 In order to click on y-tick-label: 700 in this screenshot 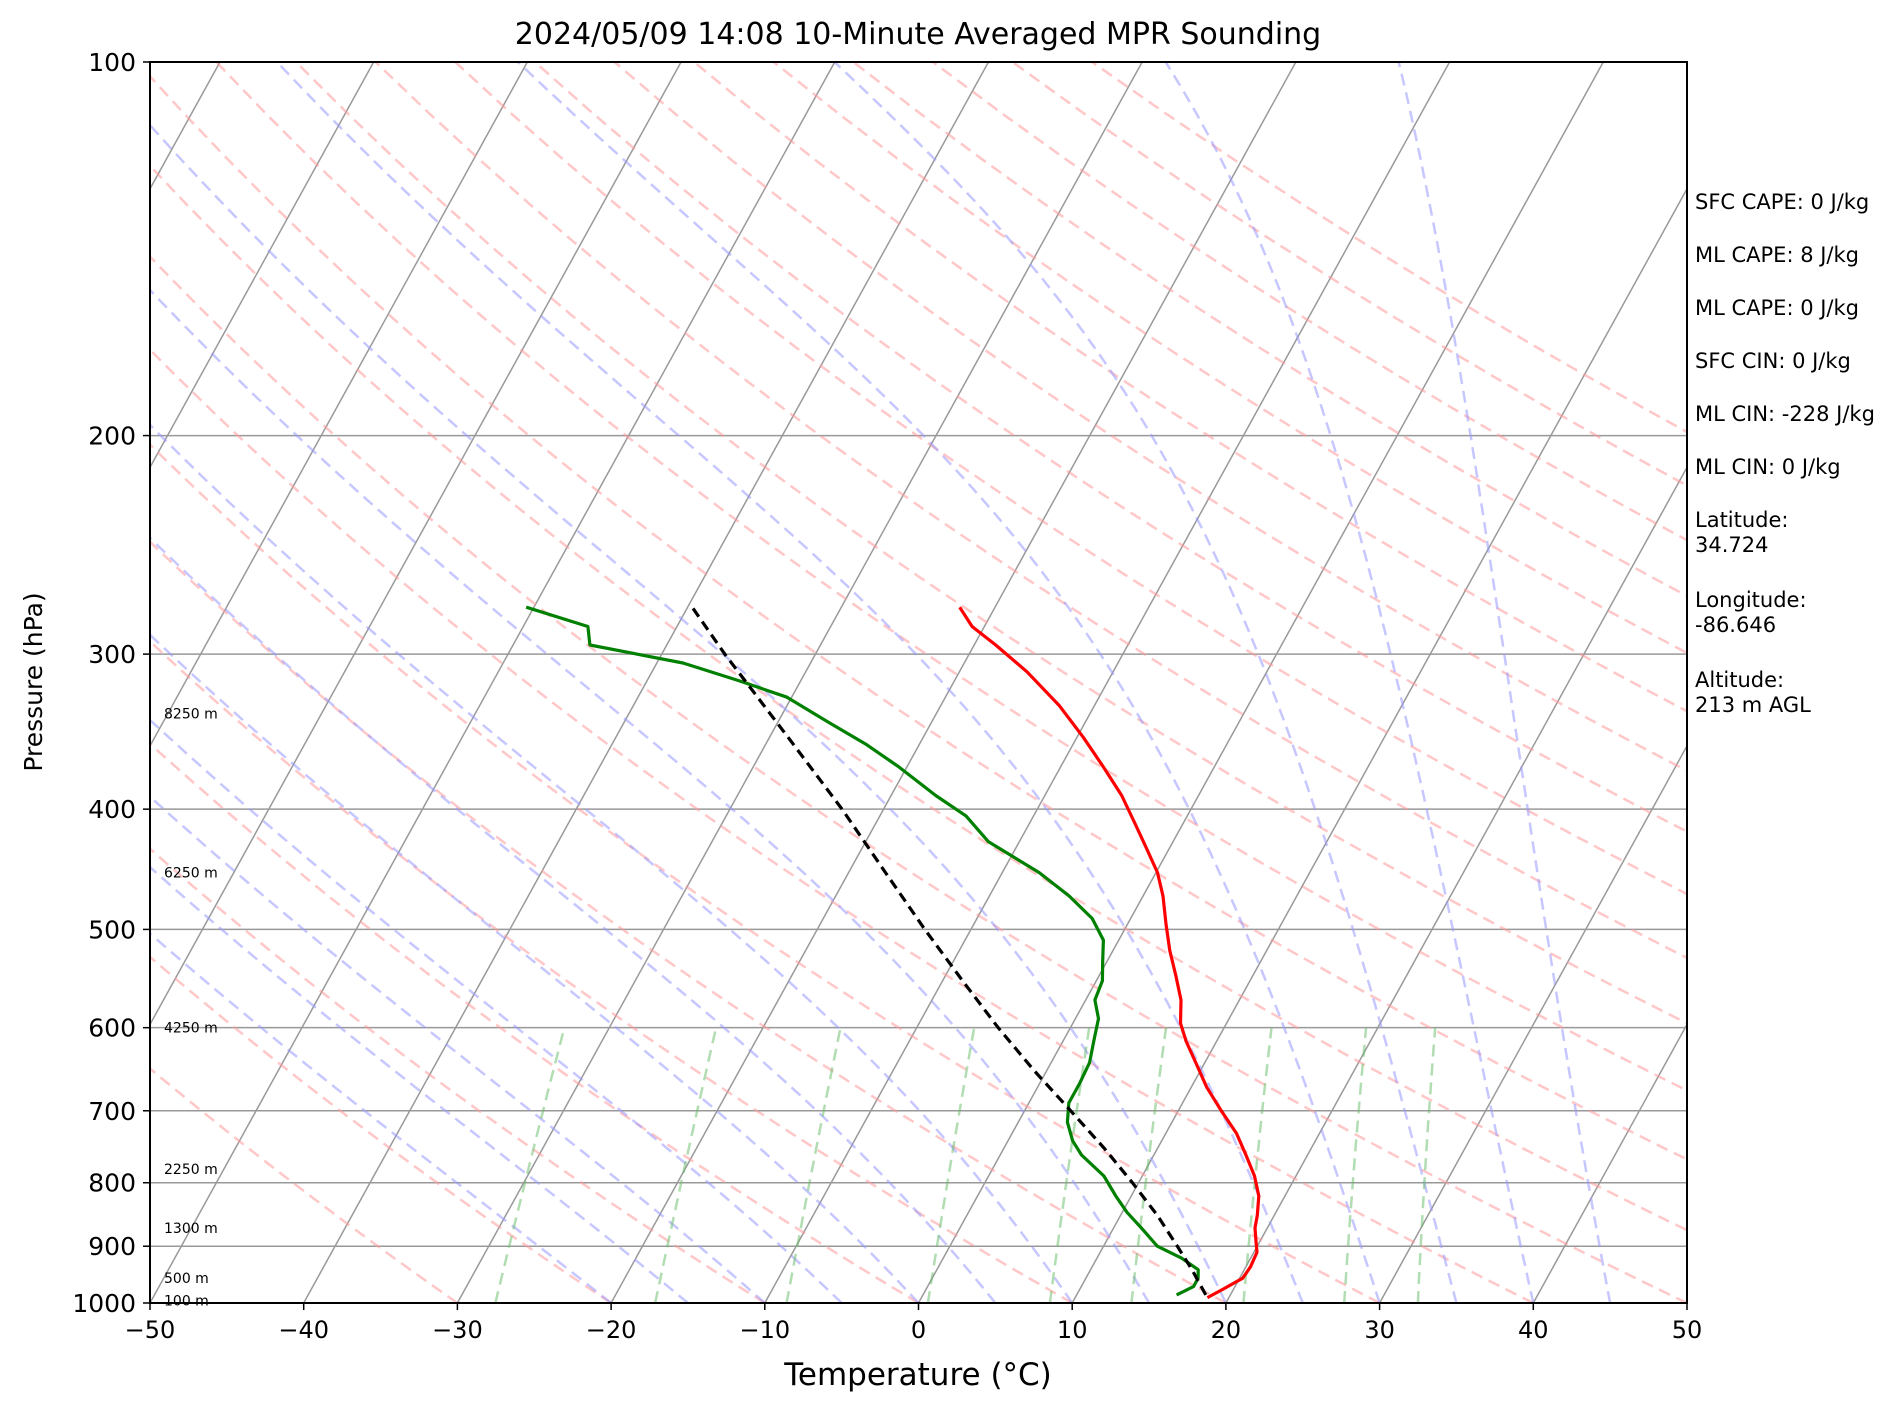, I will do `click(112, 1111)`.